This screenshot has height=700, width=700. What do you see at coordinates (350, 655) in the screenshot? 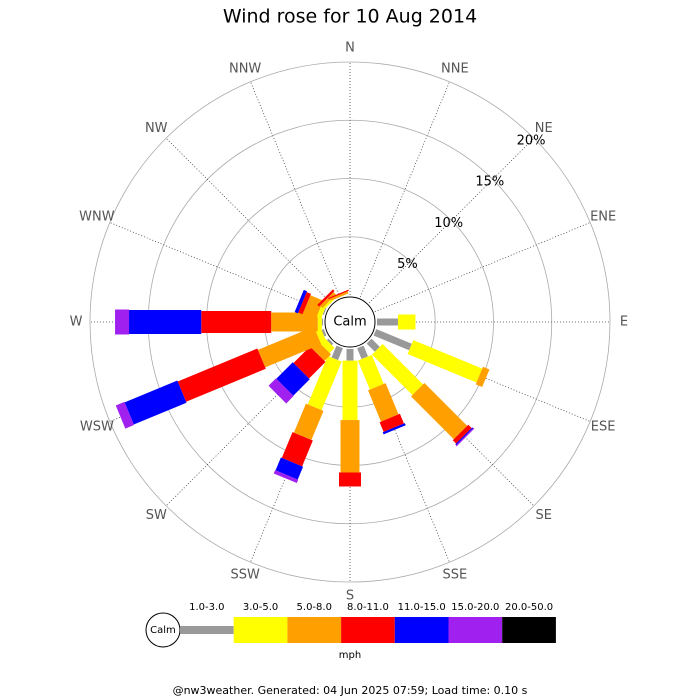
I see `unit-label: mph` at bounding box center [350, 655].